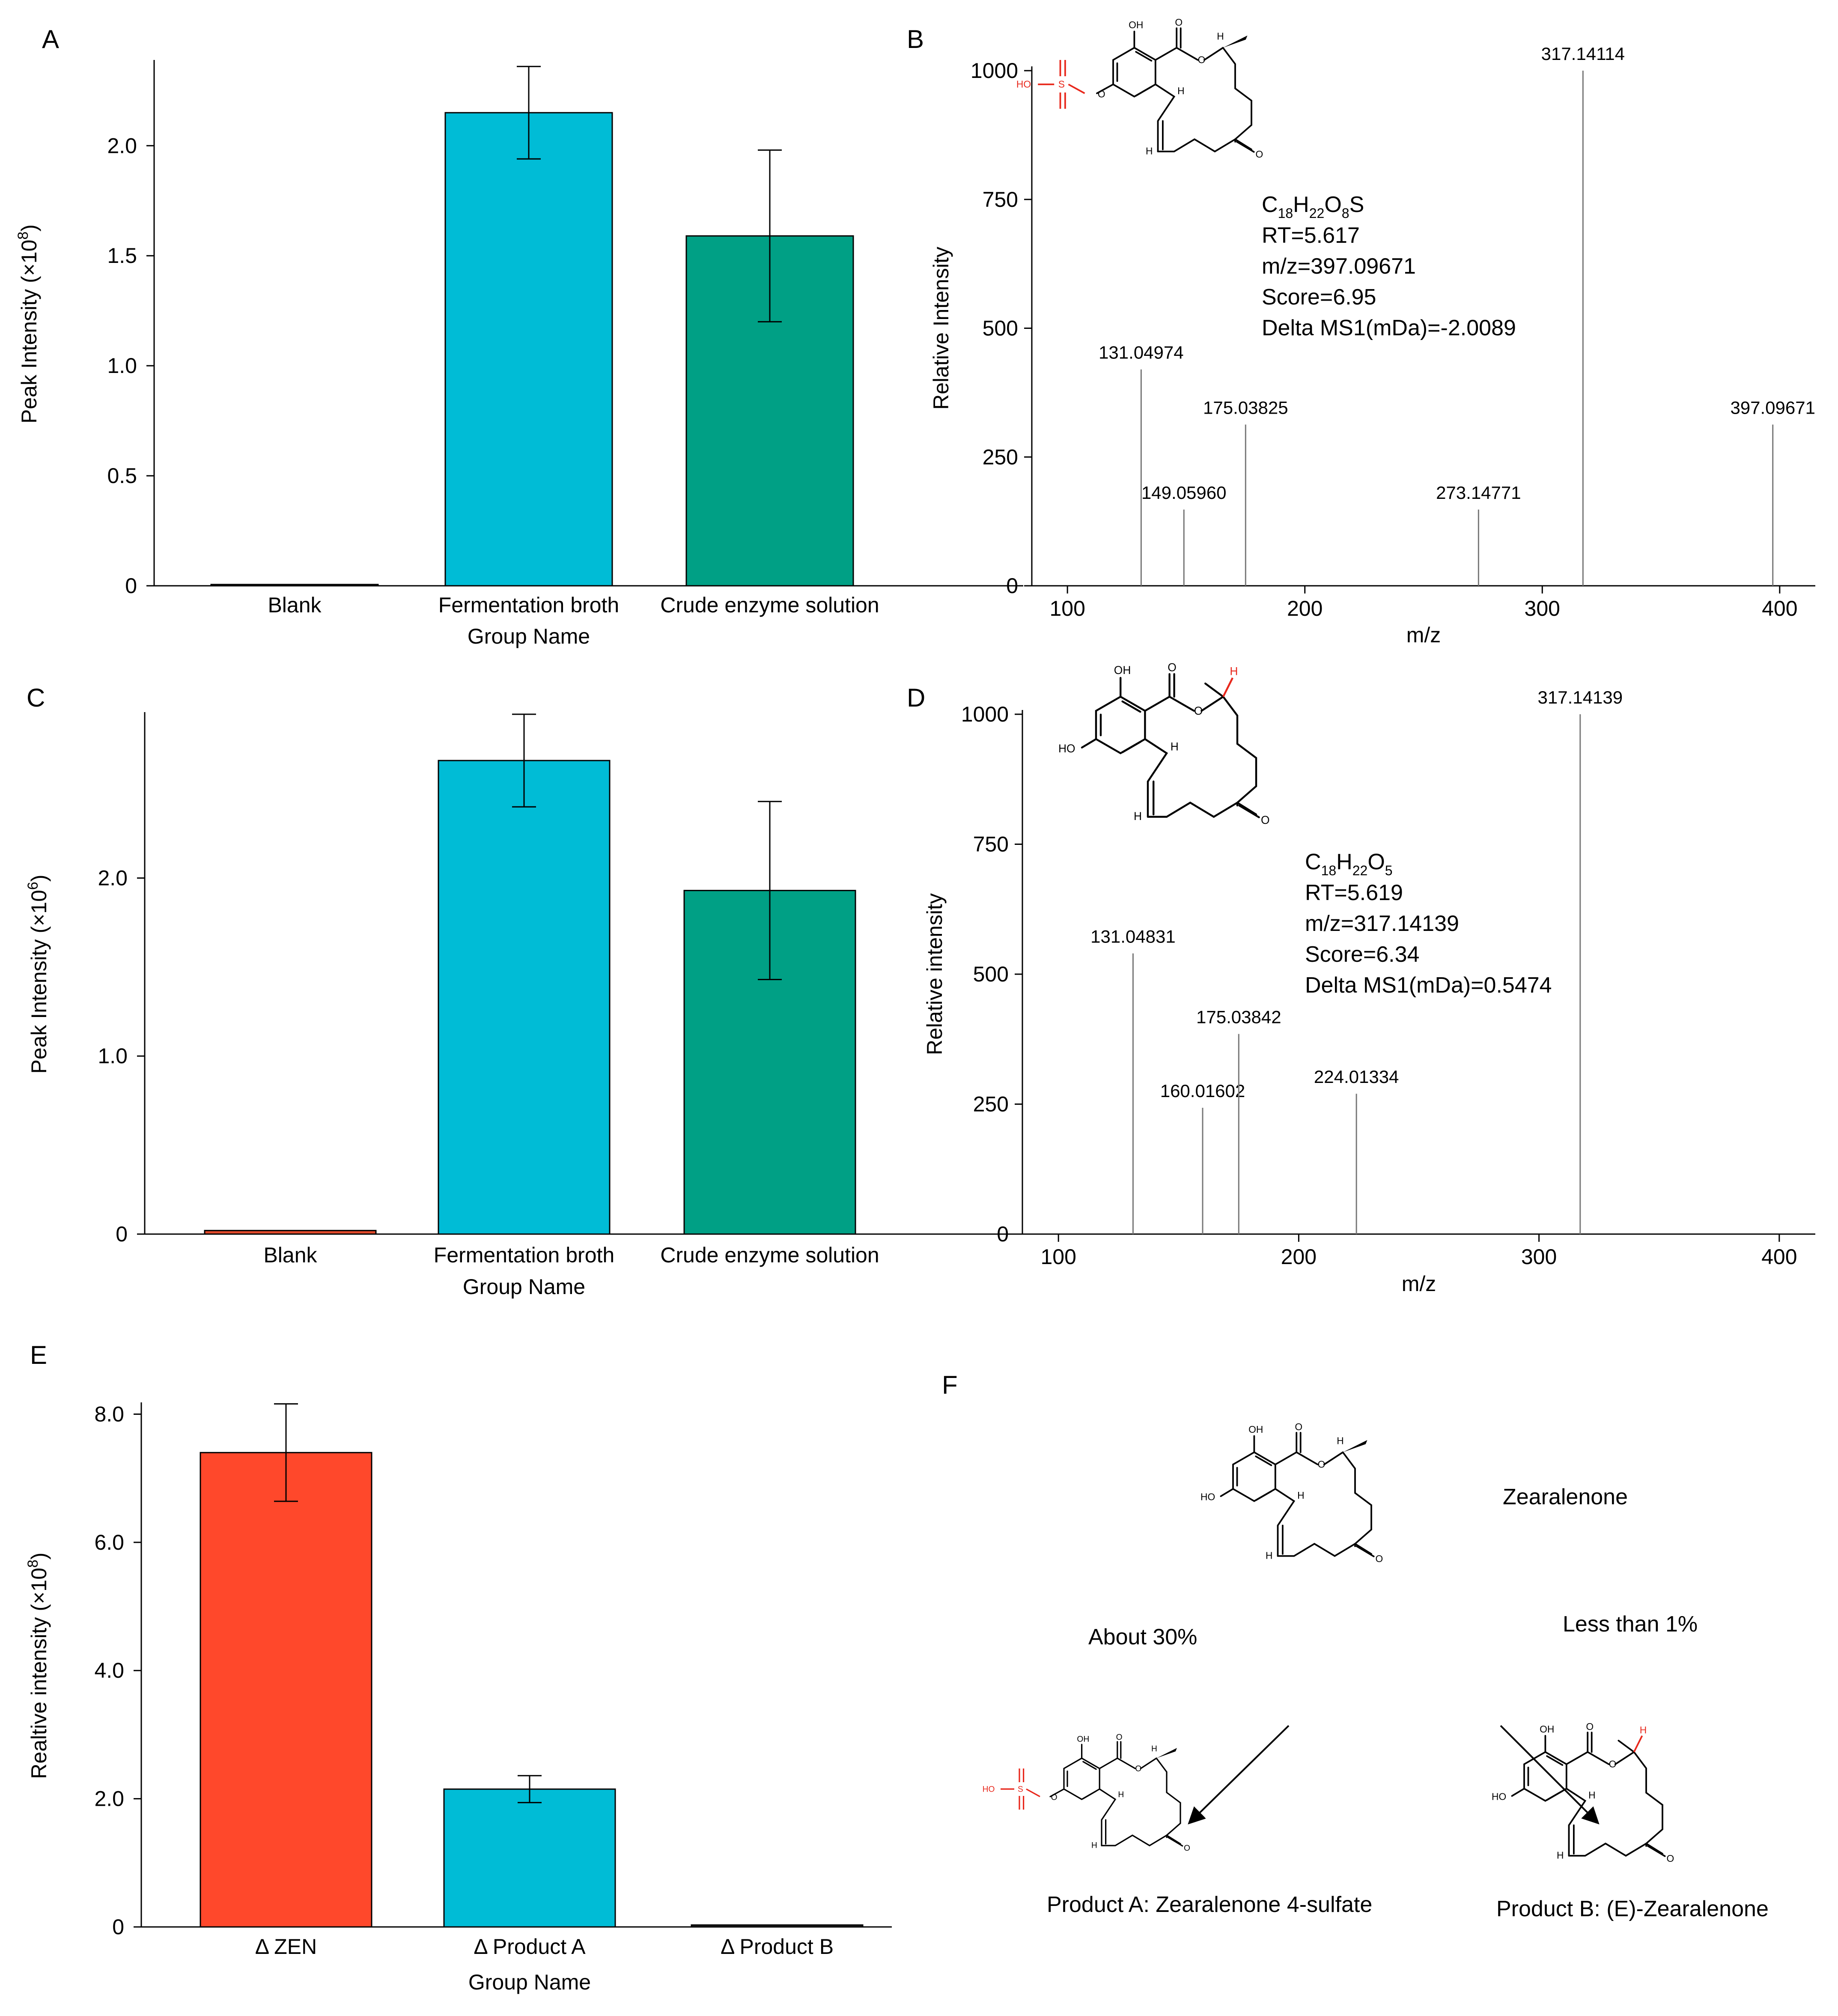  What do you see at coordinates (1539, 1257) in the screenshot?
I see `x-tick-label: 300` at bounding box center [1539, 1257].